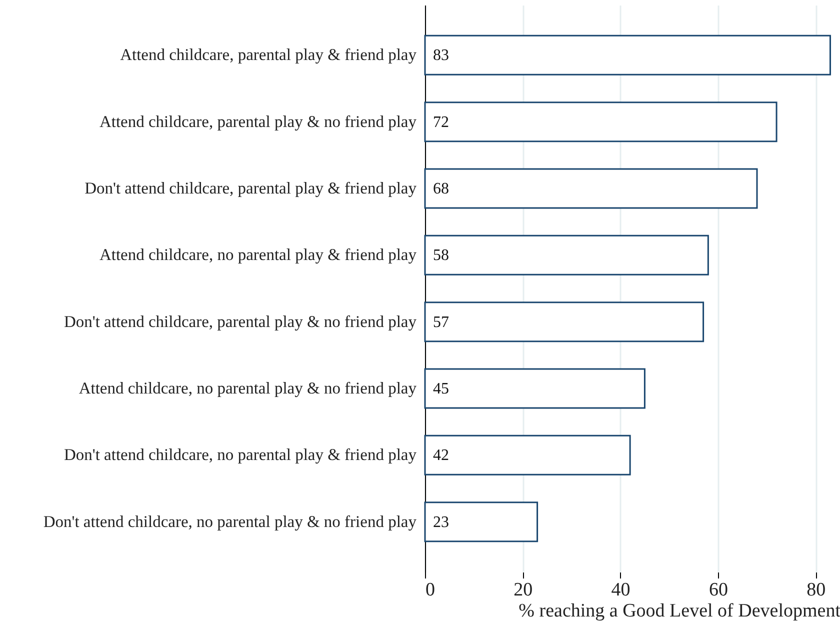 The image size is (840, 641). Describe the element at coordinates (441, 389) in the screenshot. I see `data-label: 45` at that location.